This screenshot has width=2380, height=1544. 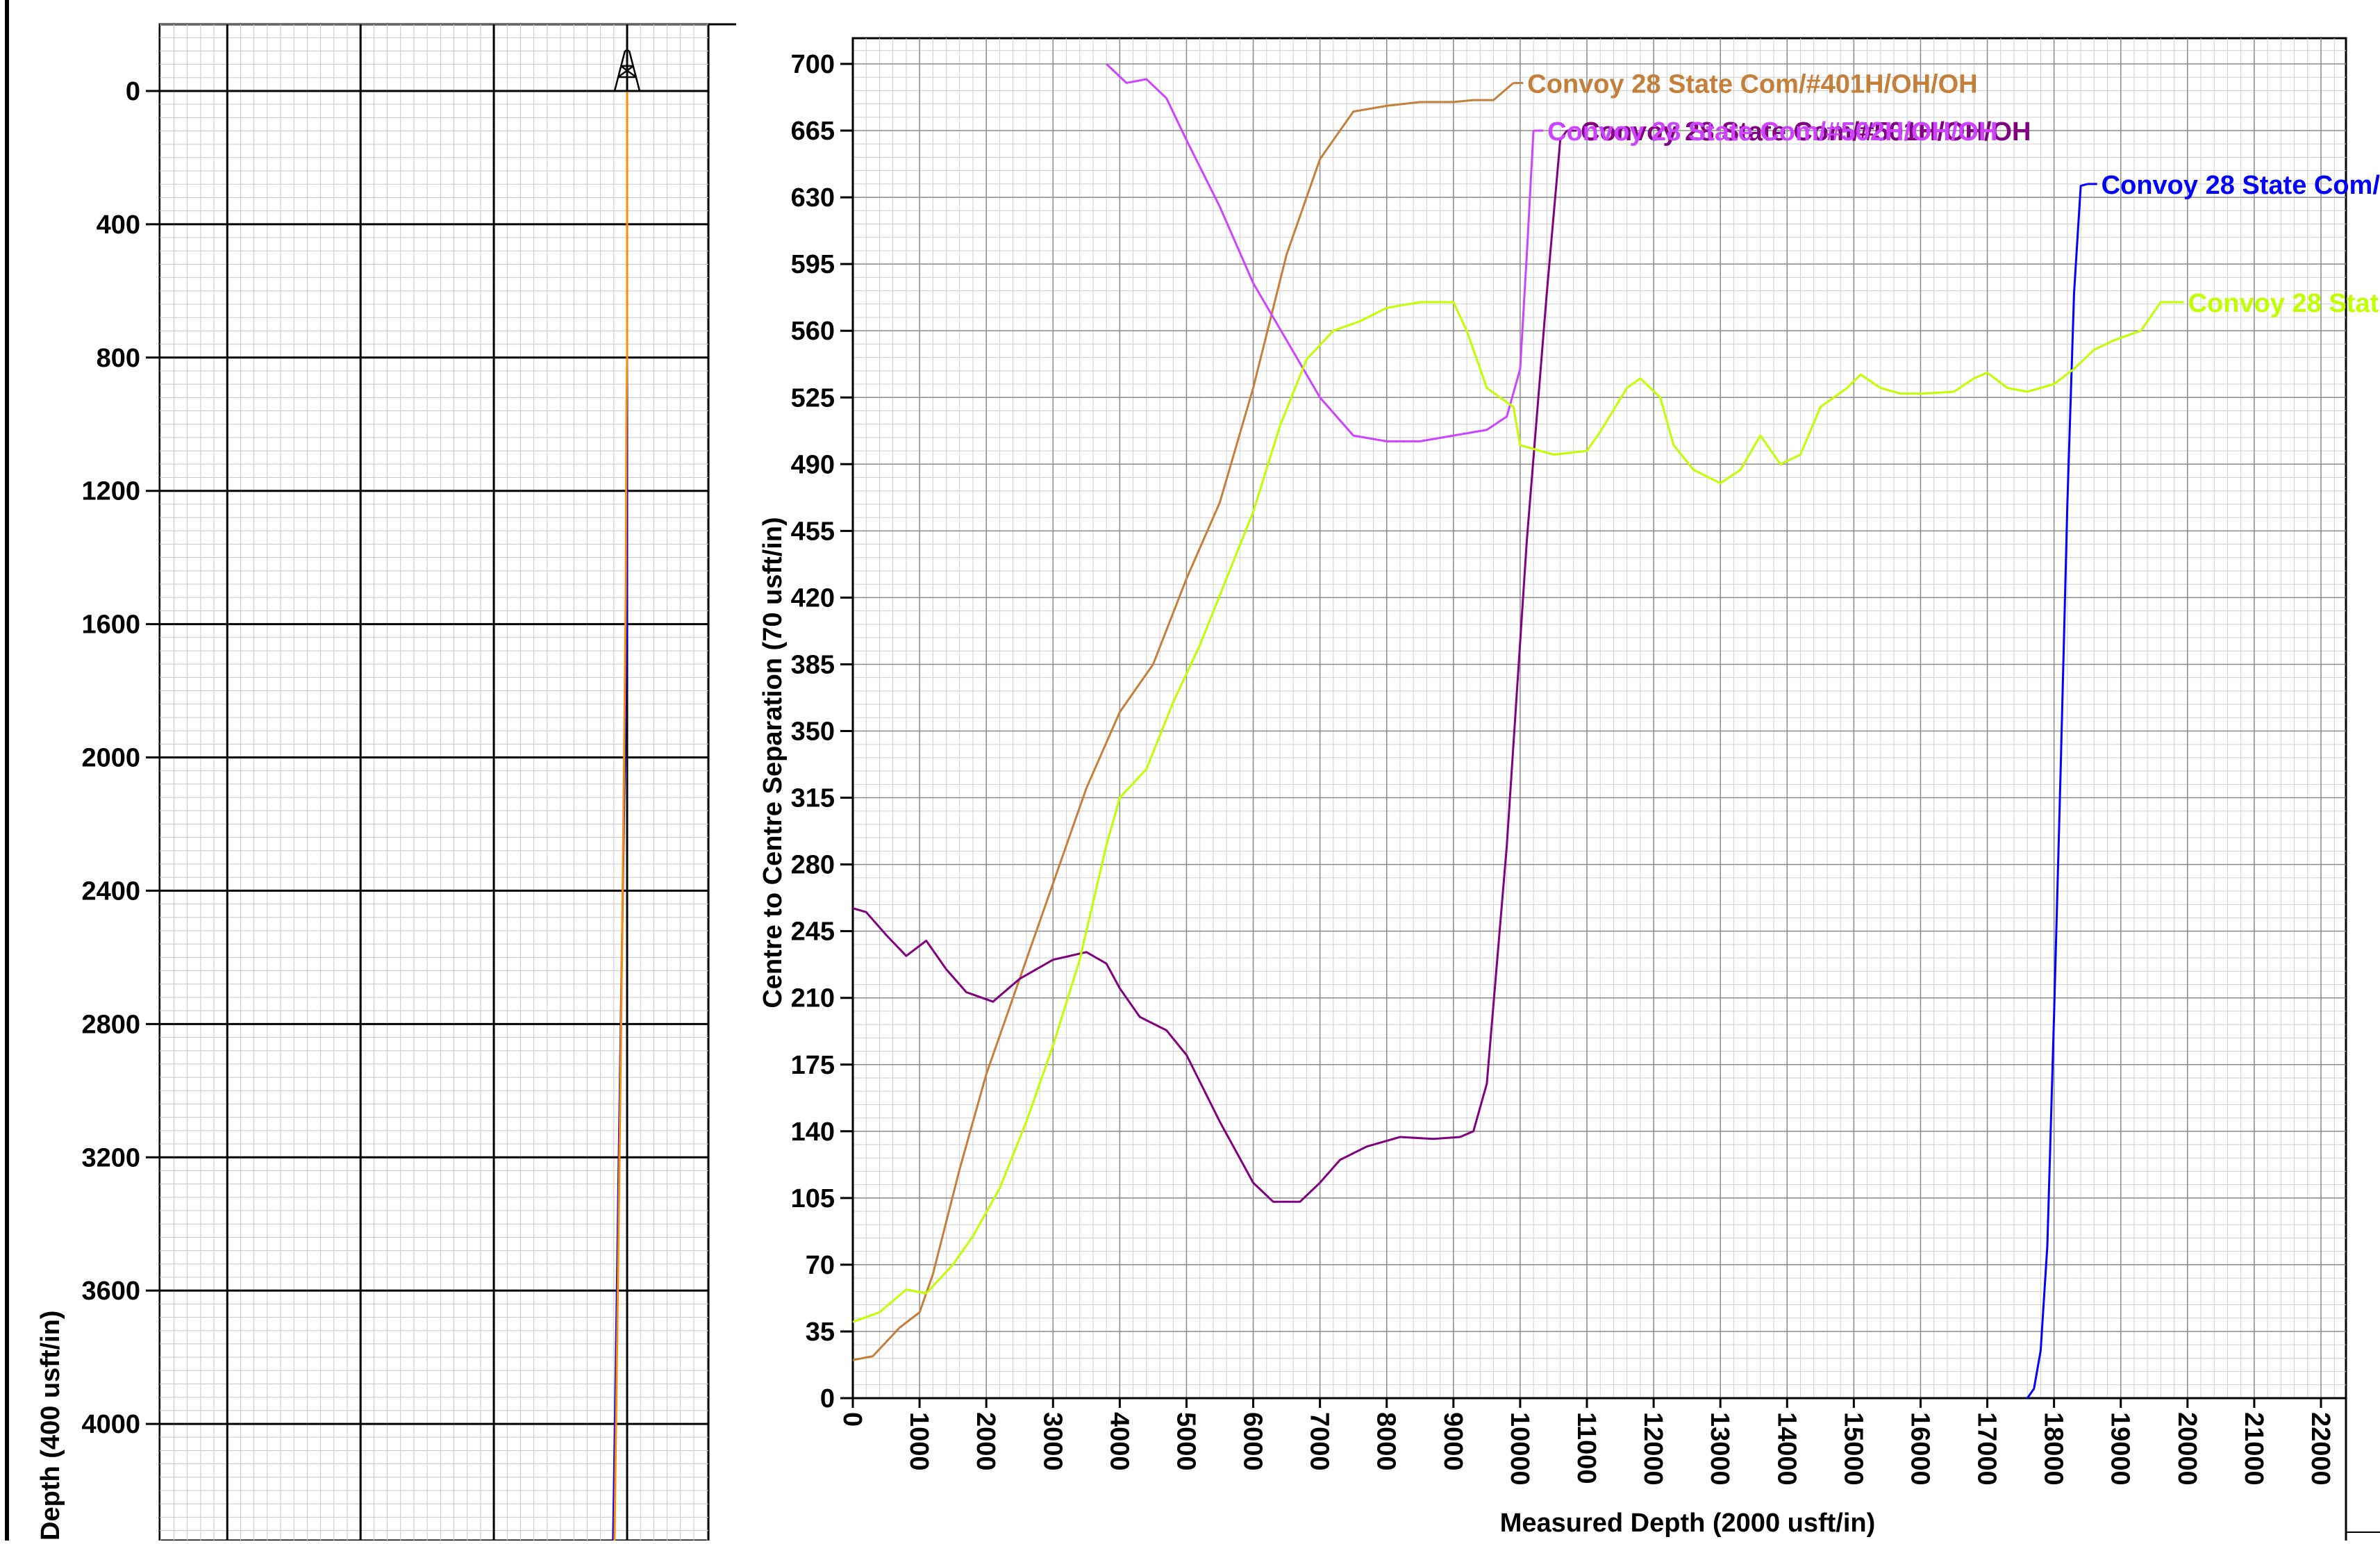 I want to click on right-y-tick-label: 35, so click(x=820, y=1332).